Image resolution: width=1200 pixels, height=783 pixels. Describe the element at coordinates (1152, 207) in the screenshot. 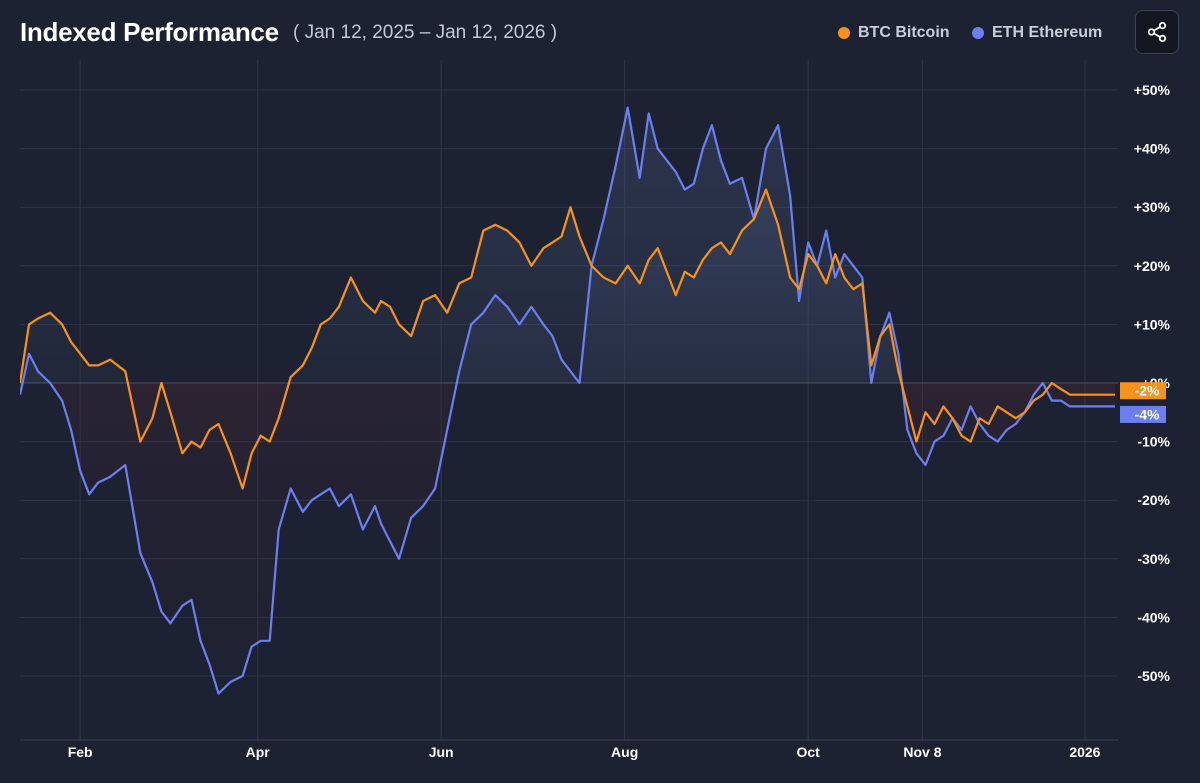

I see `y-tick-label: +30%` at that location.